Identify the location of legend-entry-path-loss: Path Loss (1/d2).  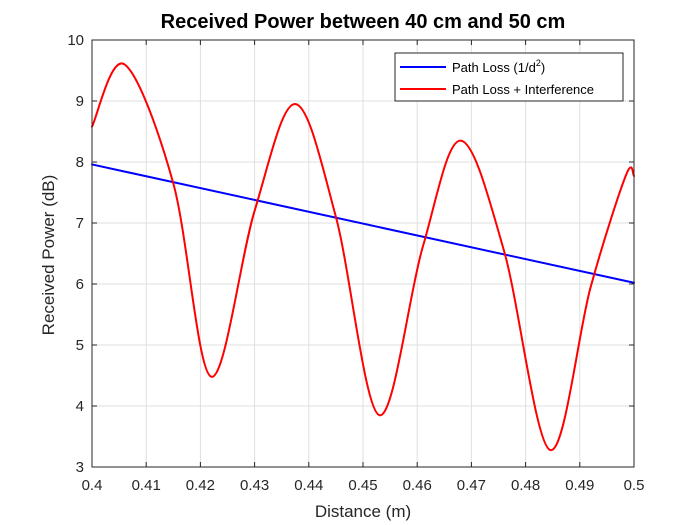
(498, 66).